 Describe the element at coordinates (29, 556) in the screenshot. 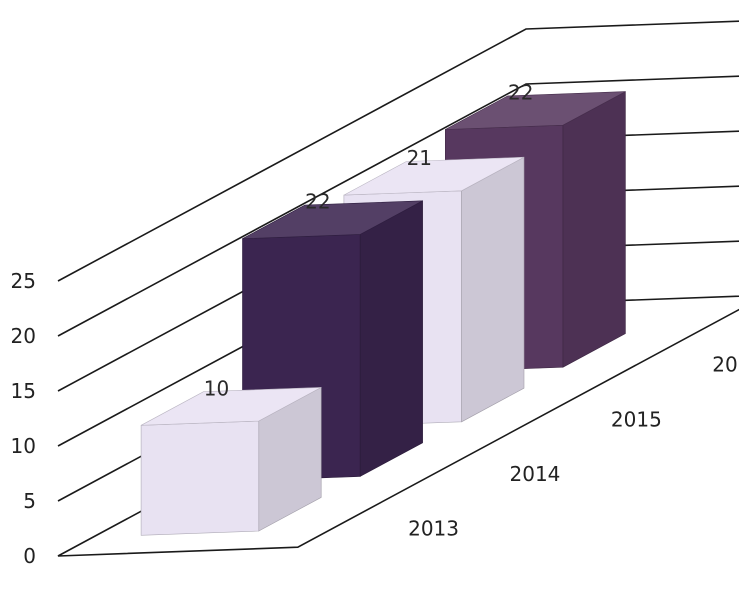

I see `y-tick-label: 0` at that location.